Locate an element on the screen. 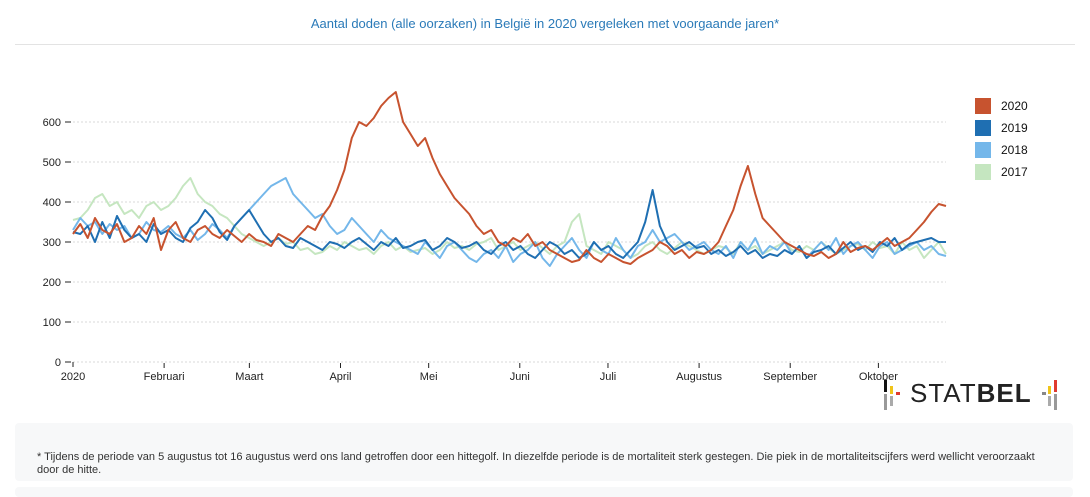 Image resolution: width=1090 pixels, height=497 pixels. legend-label: 2018 is located at coordinates (1014, 150).